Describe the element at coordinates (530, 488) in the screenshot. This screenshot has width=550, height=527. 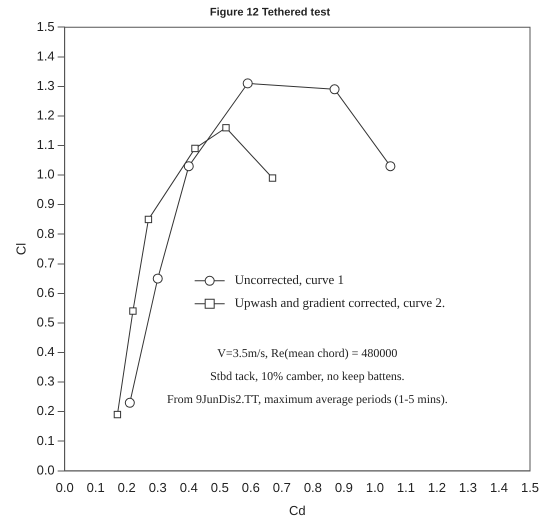
I see `x-tick-label: 1.5` at that location.